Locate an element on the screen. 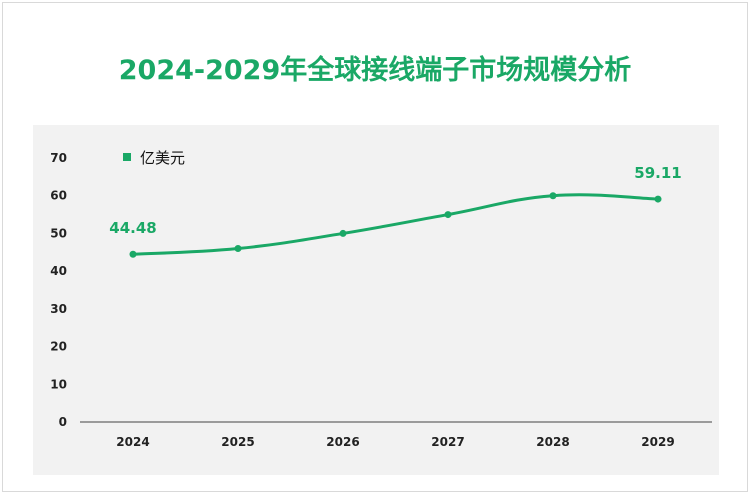 The width and height of the screenshot is (750, 494). x-axis-ticks: 2024 2025 2026 2027 2028 2029 is located at coordinates (395, 442).